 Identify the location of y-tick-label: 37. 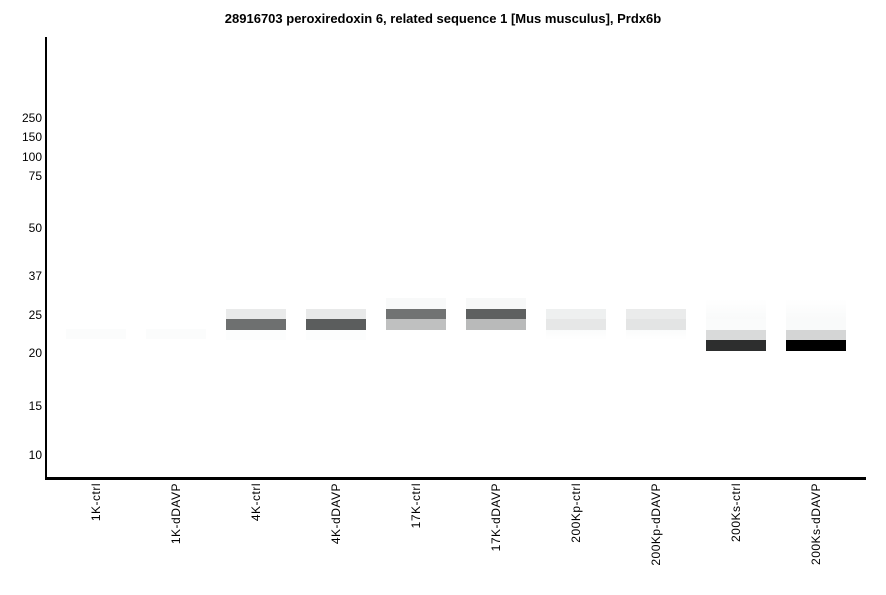
(35, 276).